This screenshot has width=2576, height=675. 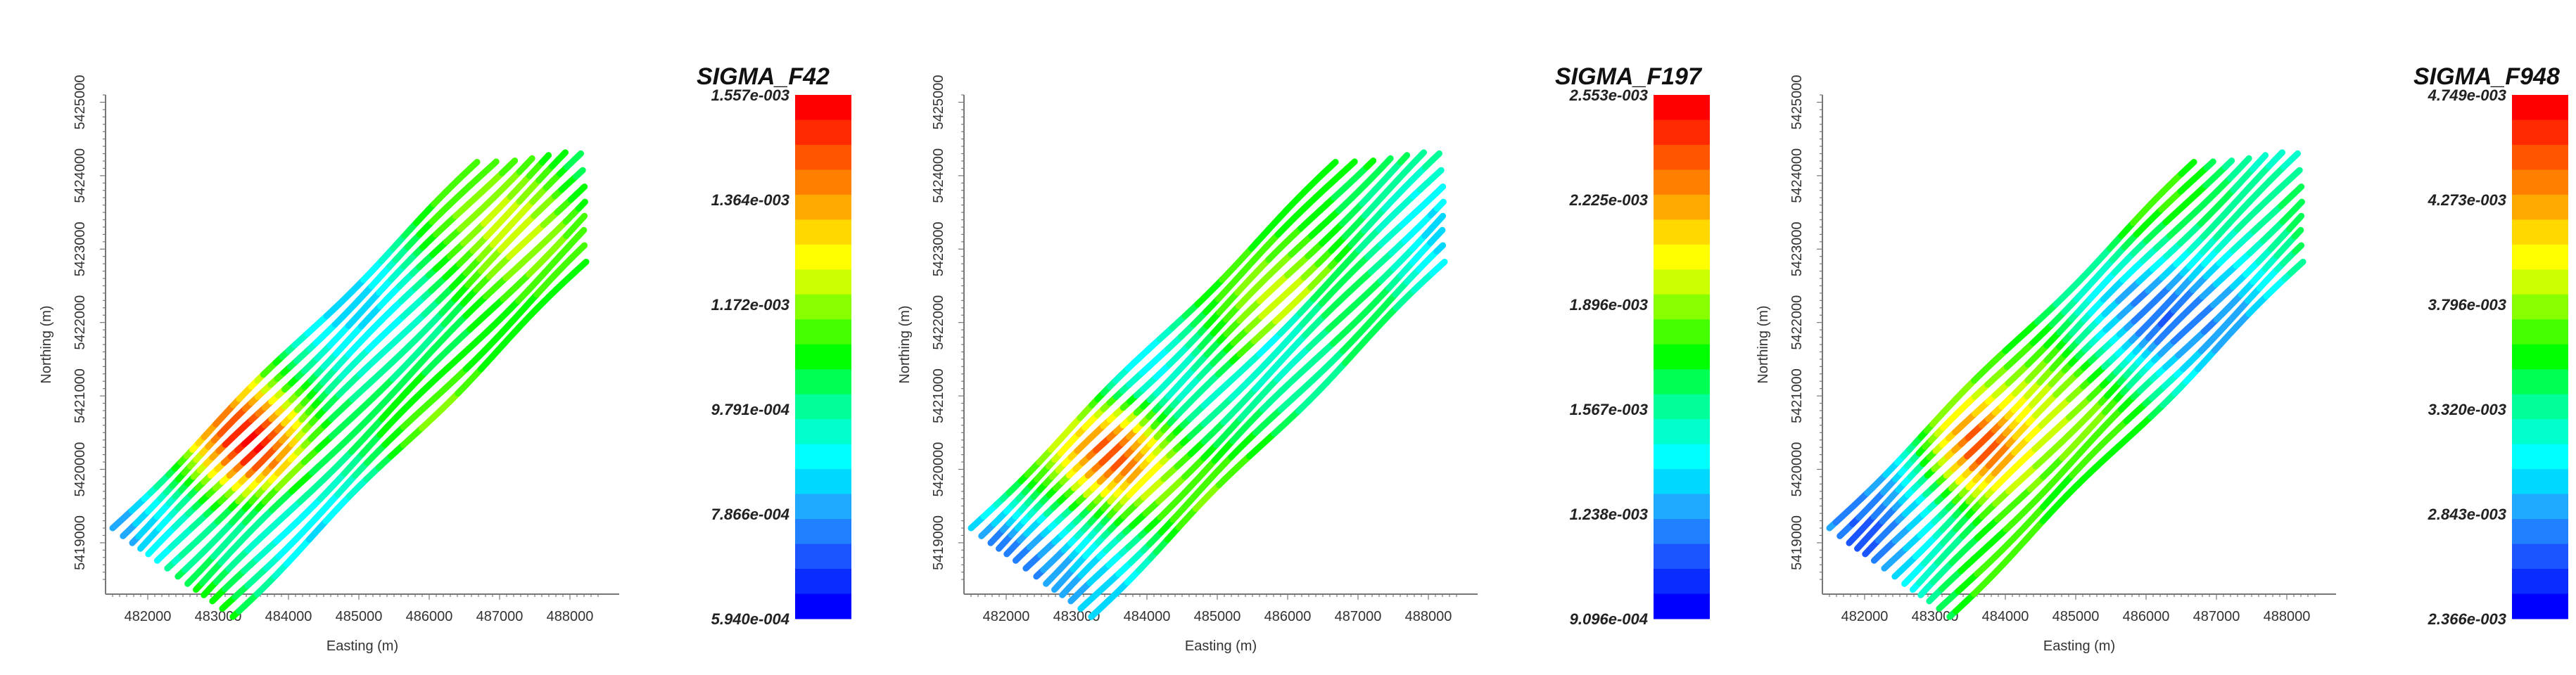 I want to click on colorbar-tick-label: 1.567e-003, so click(x=1609, y=409).